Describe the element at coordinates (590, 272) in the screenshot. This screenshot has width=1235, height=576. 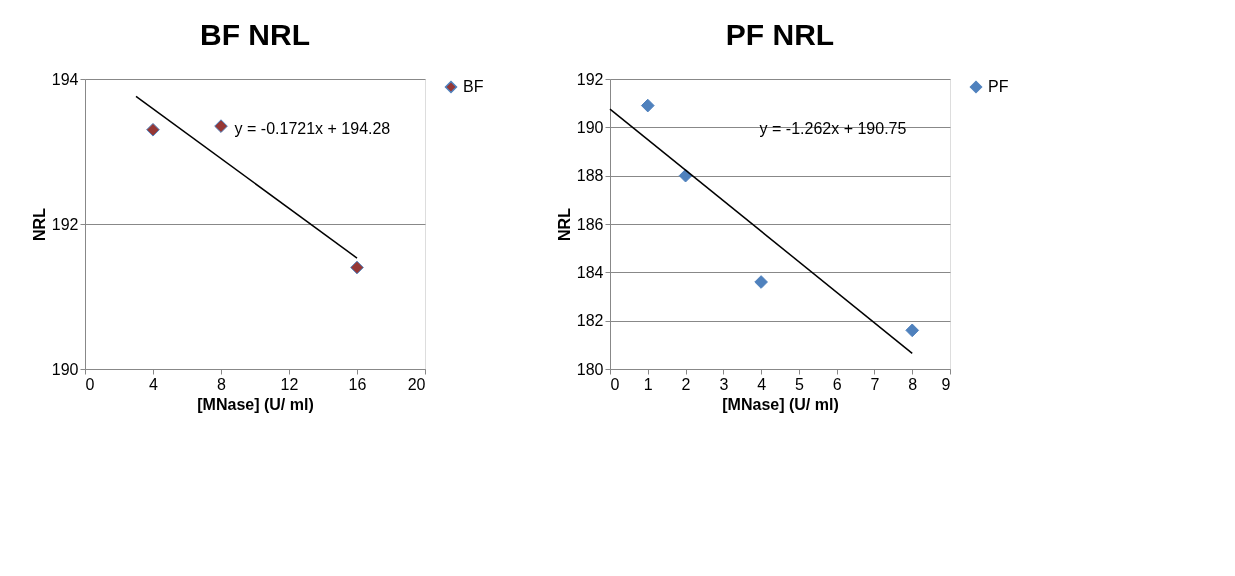
I see `y-tick-label: 184` at that location.